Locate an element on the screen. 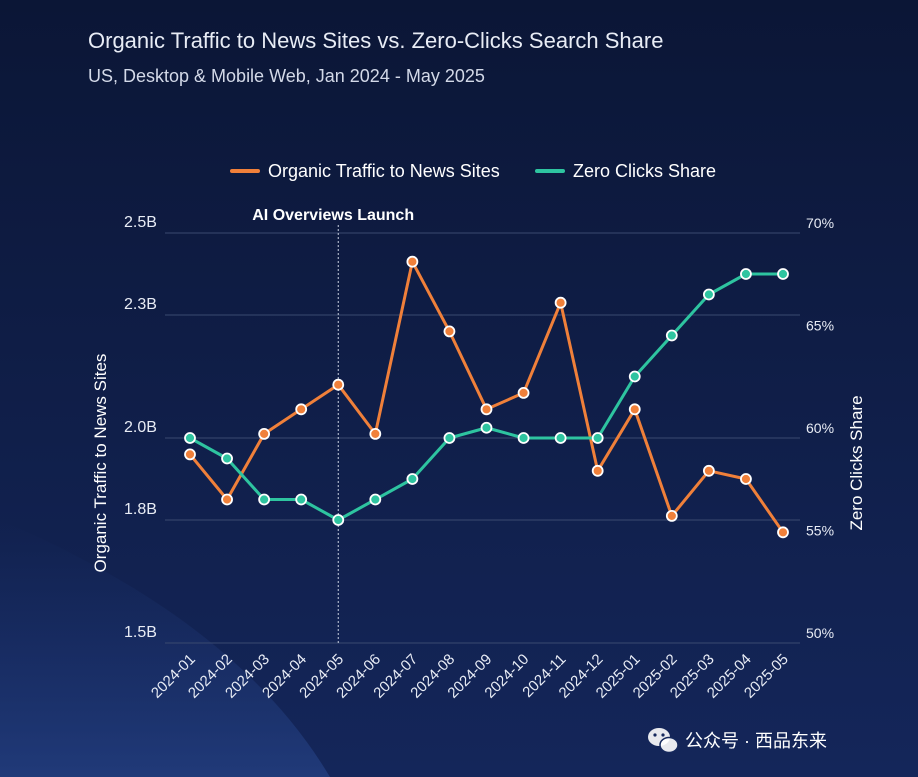  y-axis-right-title: Zero Clicks Share is located at coordinates (856, 462).